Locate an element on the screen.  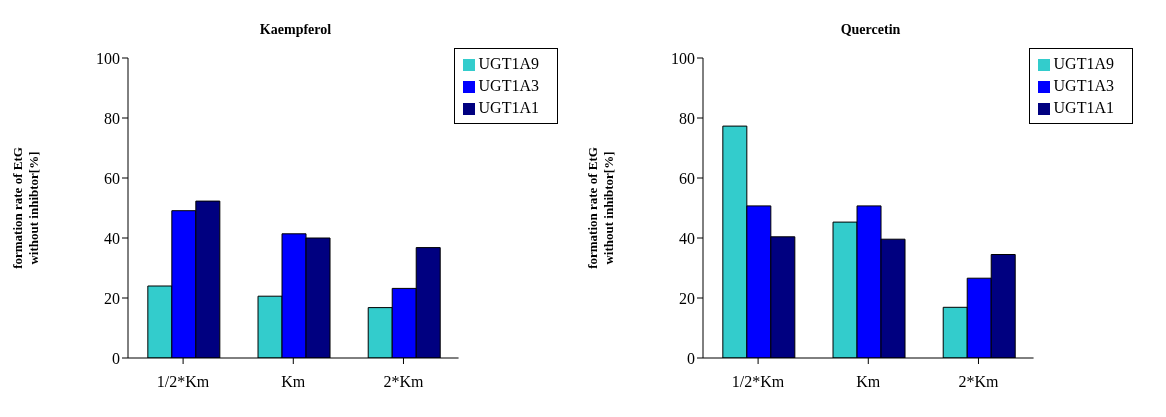
chart-title: Quercetin is located at coordinates (870, 30).